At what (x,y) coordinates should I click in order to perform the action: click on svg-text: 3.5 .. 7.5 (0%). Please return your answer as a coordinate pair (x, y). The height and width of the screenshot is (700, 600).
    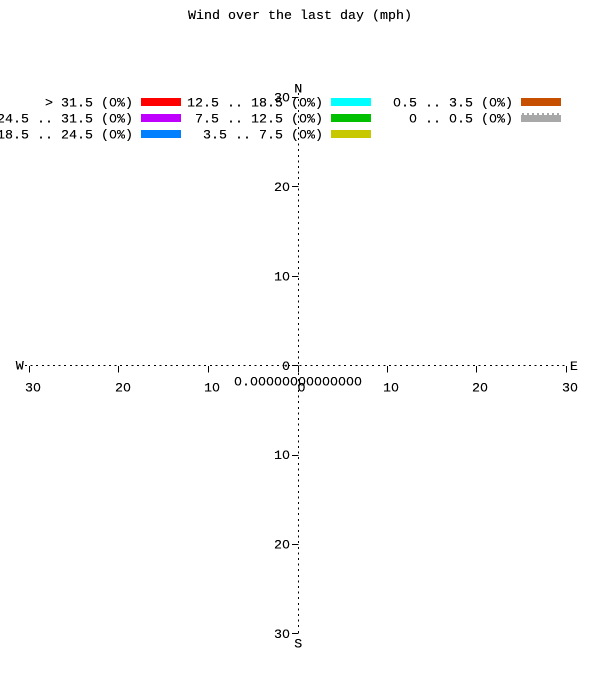
    Looking at the image, I should click on (263, 136).